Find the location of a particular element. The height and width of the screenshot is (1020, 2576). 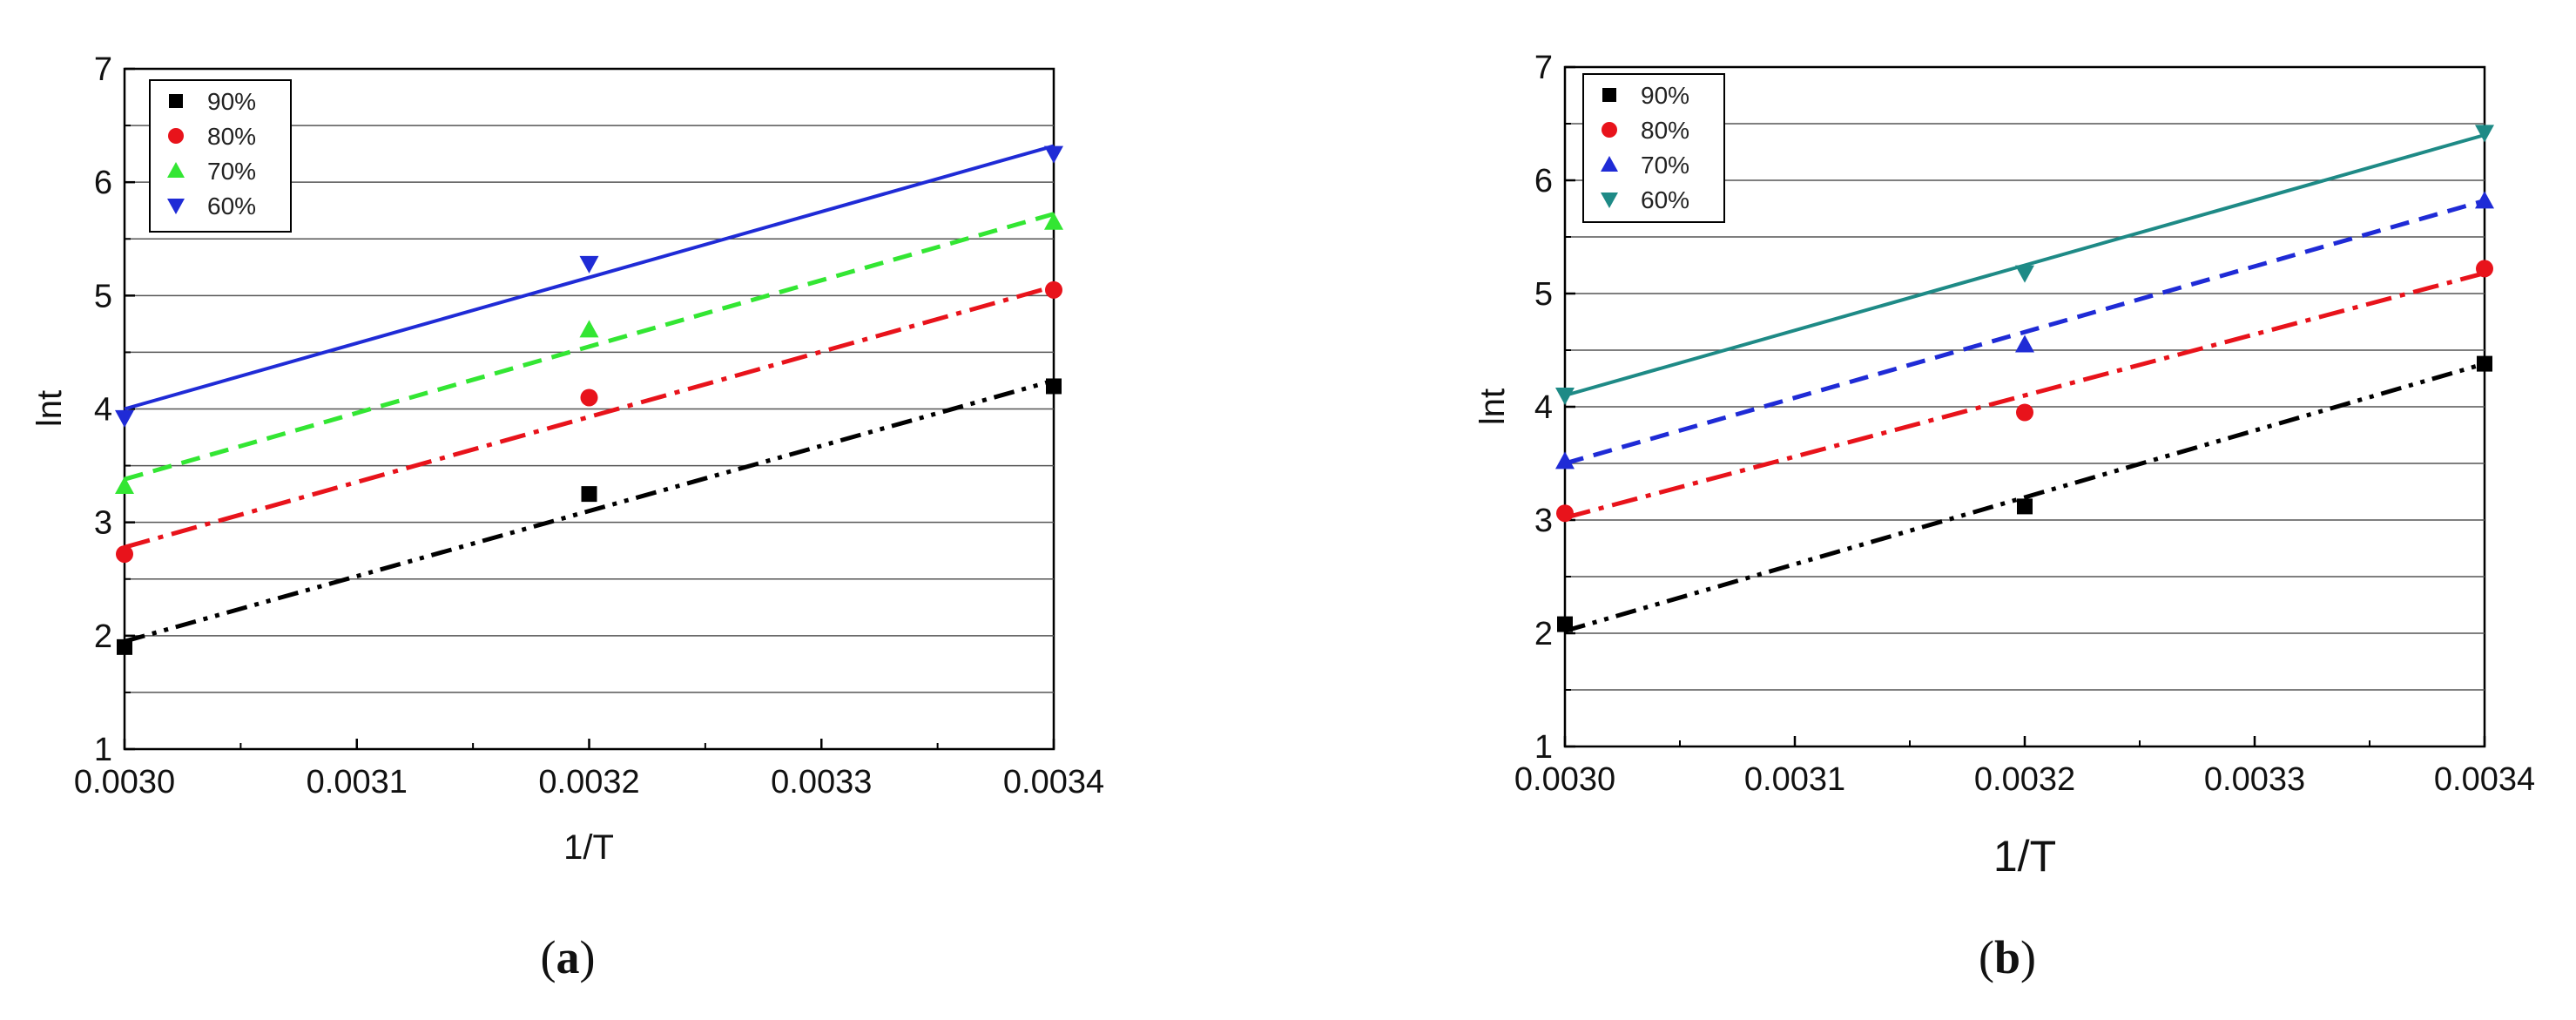

panel-b-caption: (b) is located at coordinates (2008, 957).